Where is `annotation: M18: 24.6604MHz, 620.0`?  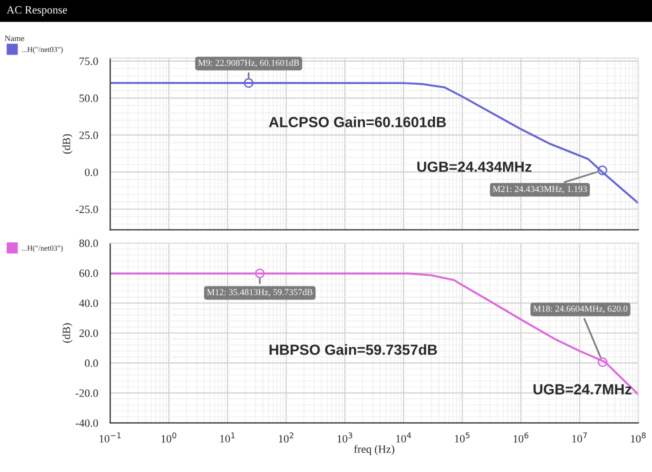
annotation: M18: 24.6604MHz, 620.0 is located at coordinates (580, 309).